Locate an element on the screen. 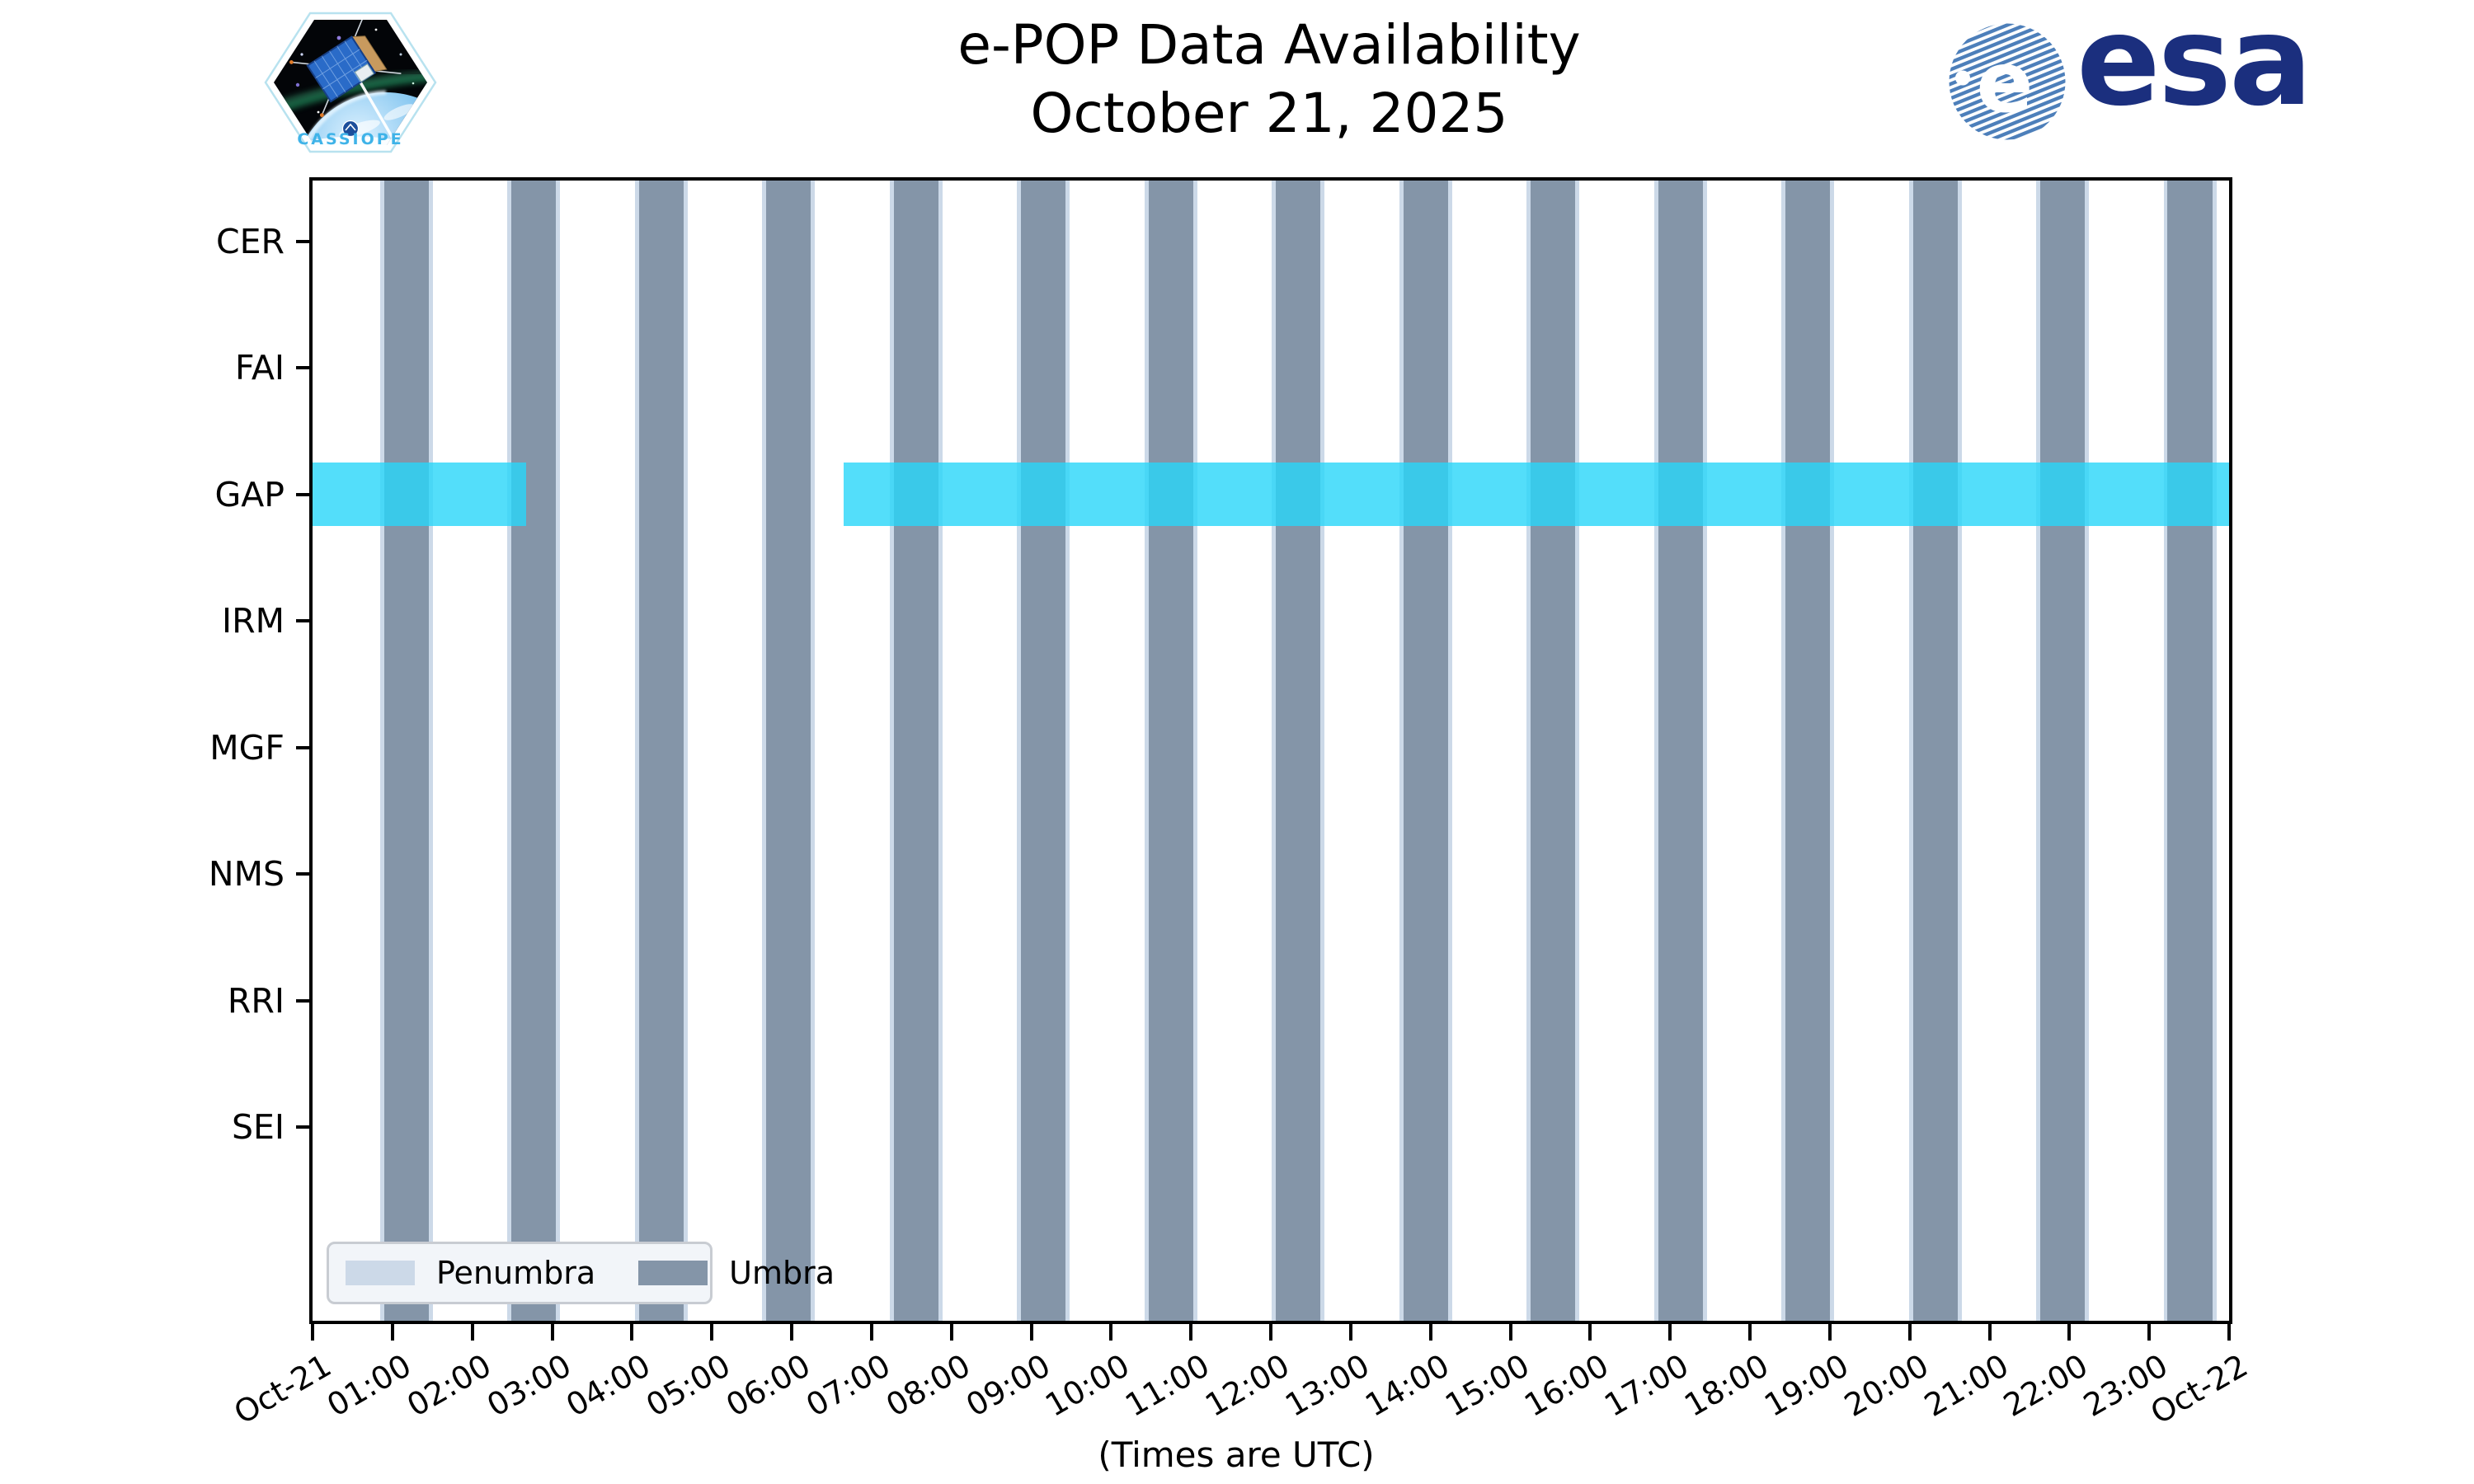 This screenshot has width=2474, height=1484. x-tick-label: 19:00 is located at coordinates (1806, 1385).